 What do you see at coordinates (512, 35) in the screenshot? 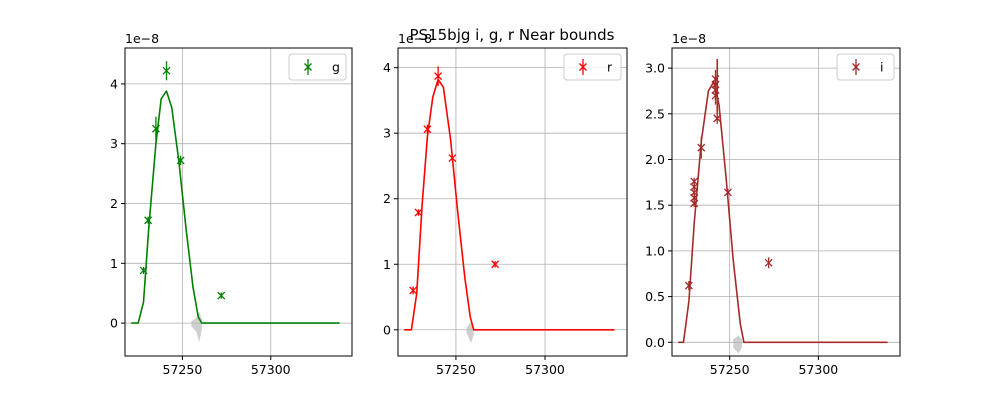
I see `chart-title: PS15bjg i, g, r Near bounds` at bounding box center [512, 35].